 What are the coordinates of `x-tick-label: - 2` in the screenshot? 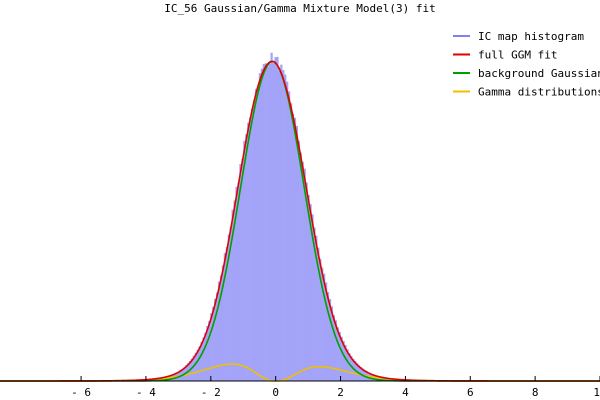 It's located at (211, 392).